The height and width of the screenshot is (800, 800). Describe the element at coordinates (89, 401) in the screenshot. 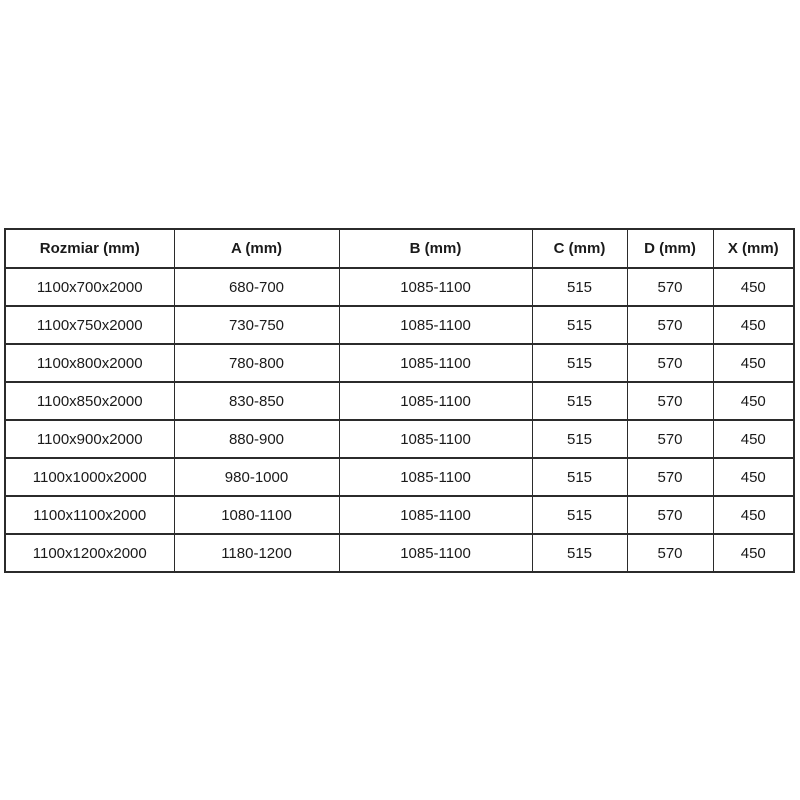

I see `table-cell: 1100x850x2000` at that location.